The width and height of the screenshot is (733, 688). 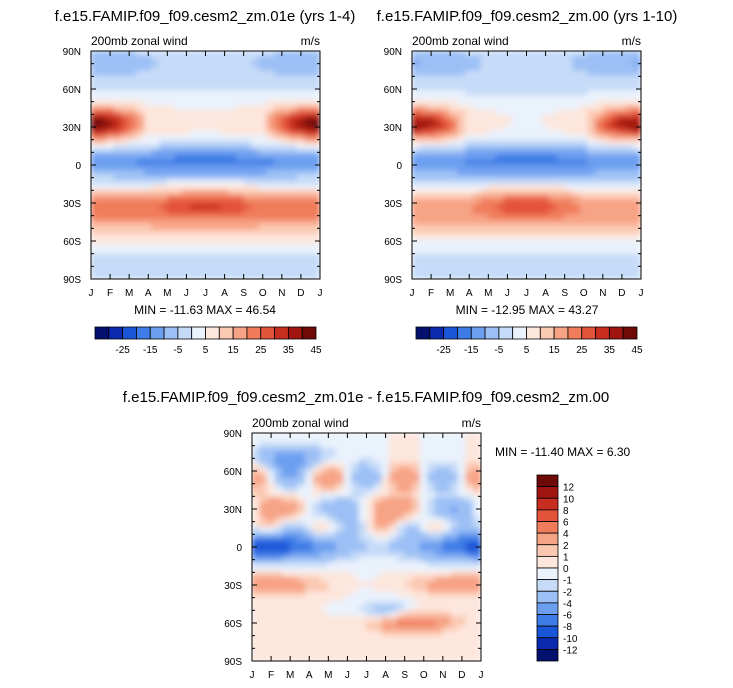 What do you see at coordinates (569, 499) in the screenshot?
I see `colorbar-label: 10` at bounding box center [569, 499].